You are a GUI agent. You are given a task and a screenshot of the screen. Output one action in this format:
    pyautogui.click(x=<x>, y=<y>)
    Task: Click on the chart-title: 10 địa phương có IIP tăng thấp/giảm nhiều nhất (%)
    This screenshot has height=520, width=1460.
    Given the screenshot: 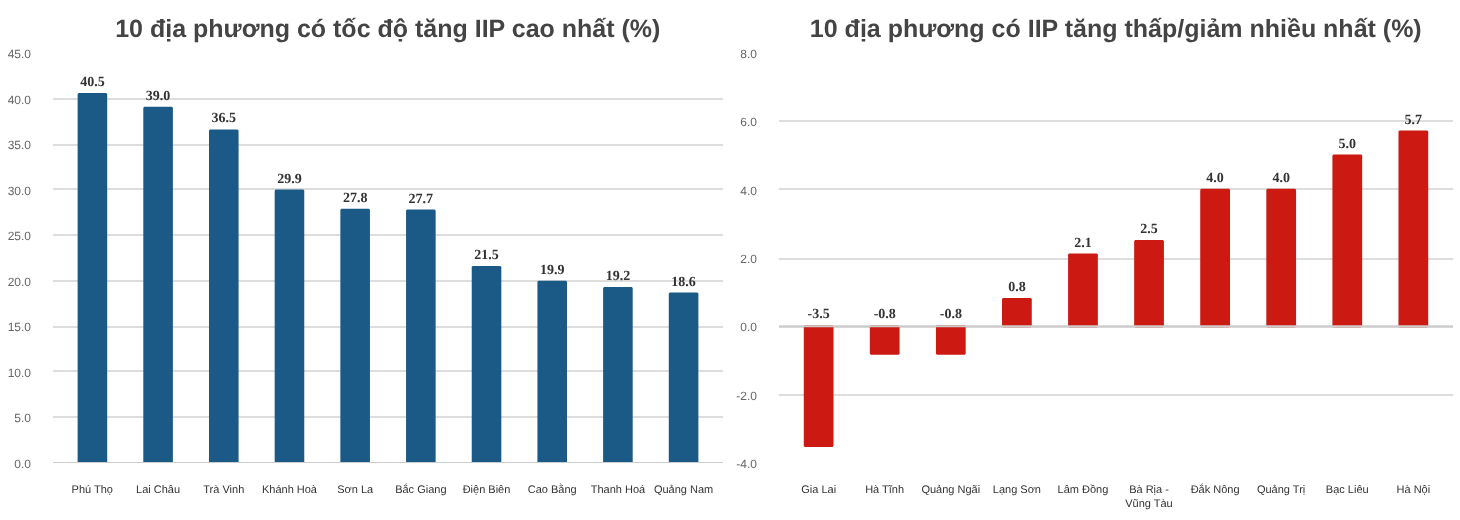 What is the action you would take?
    pyautogui.click(x=1115, y=29)
    